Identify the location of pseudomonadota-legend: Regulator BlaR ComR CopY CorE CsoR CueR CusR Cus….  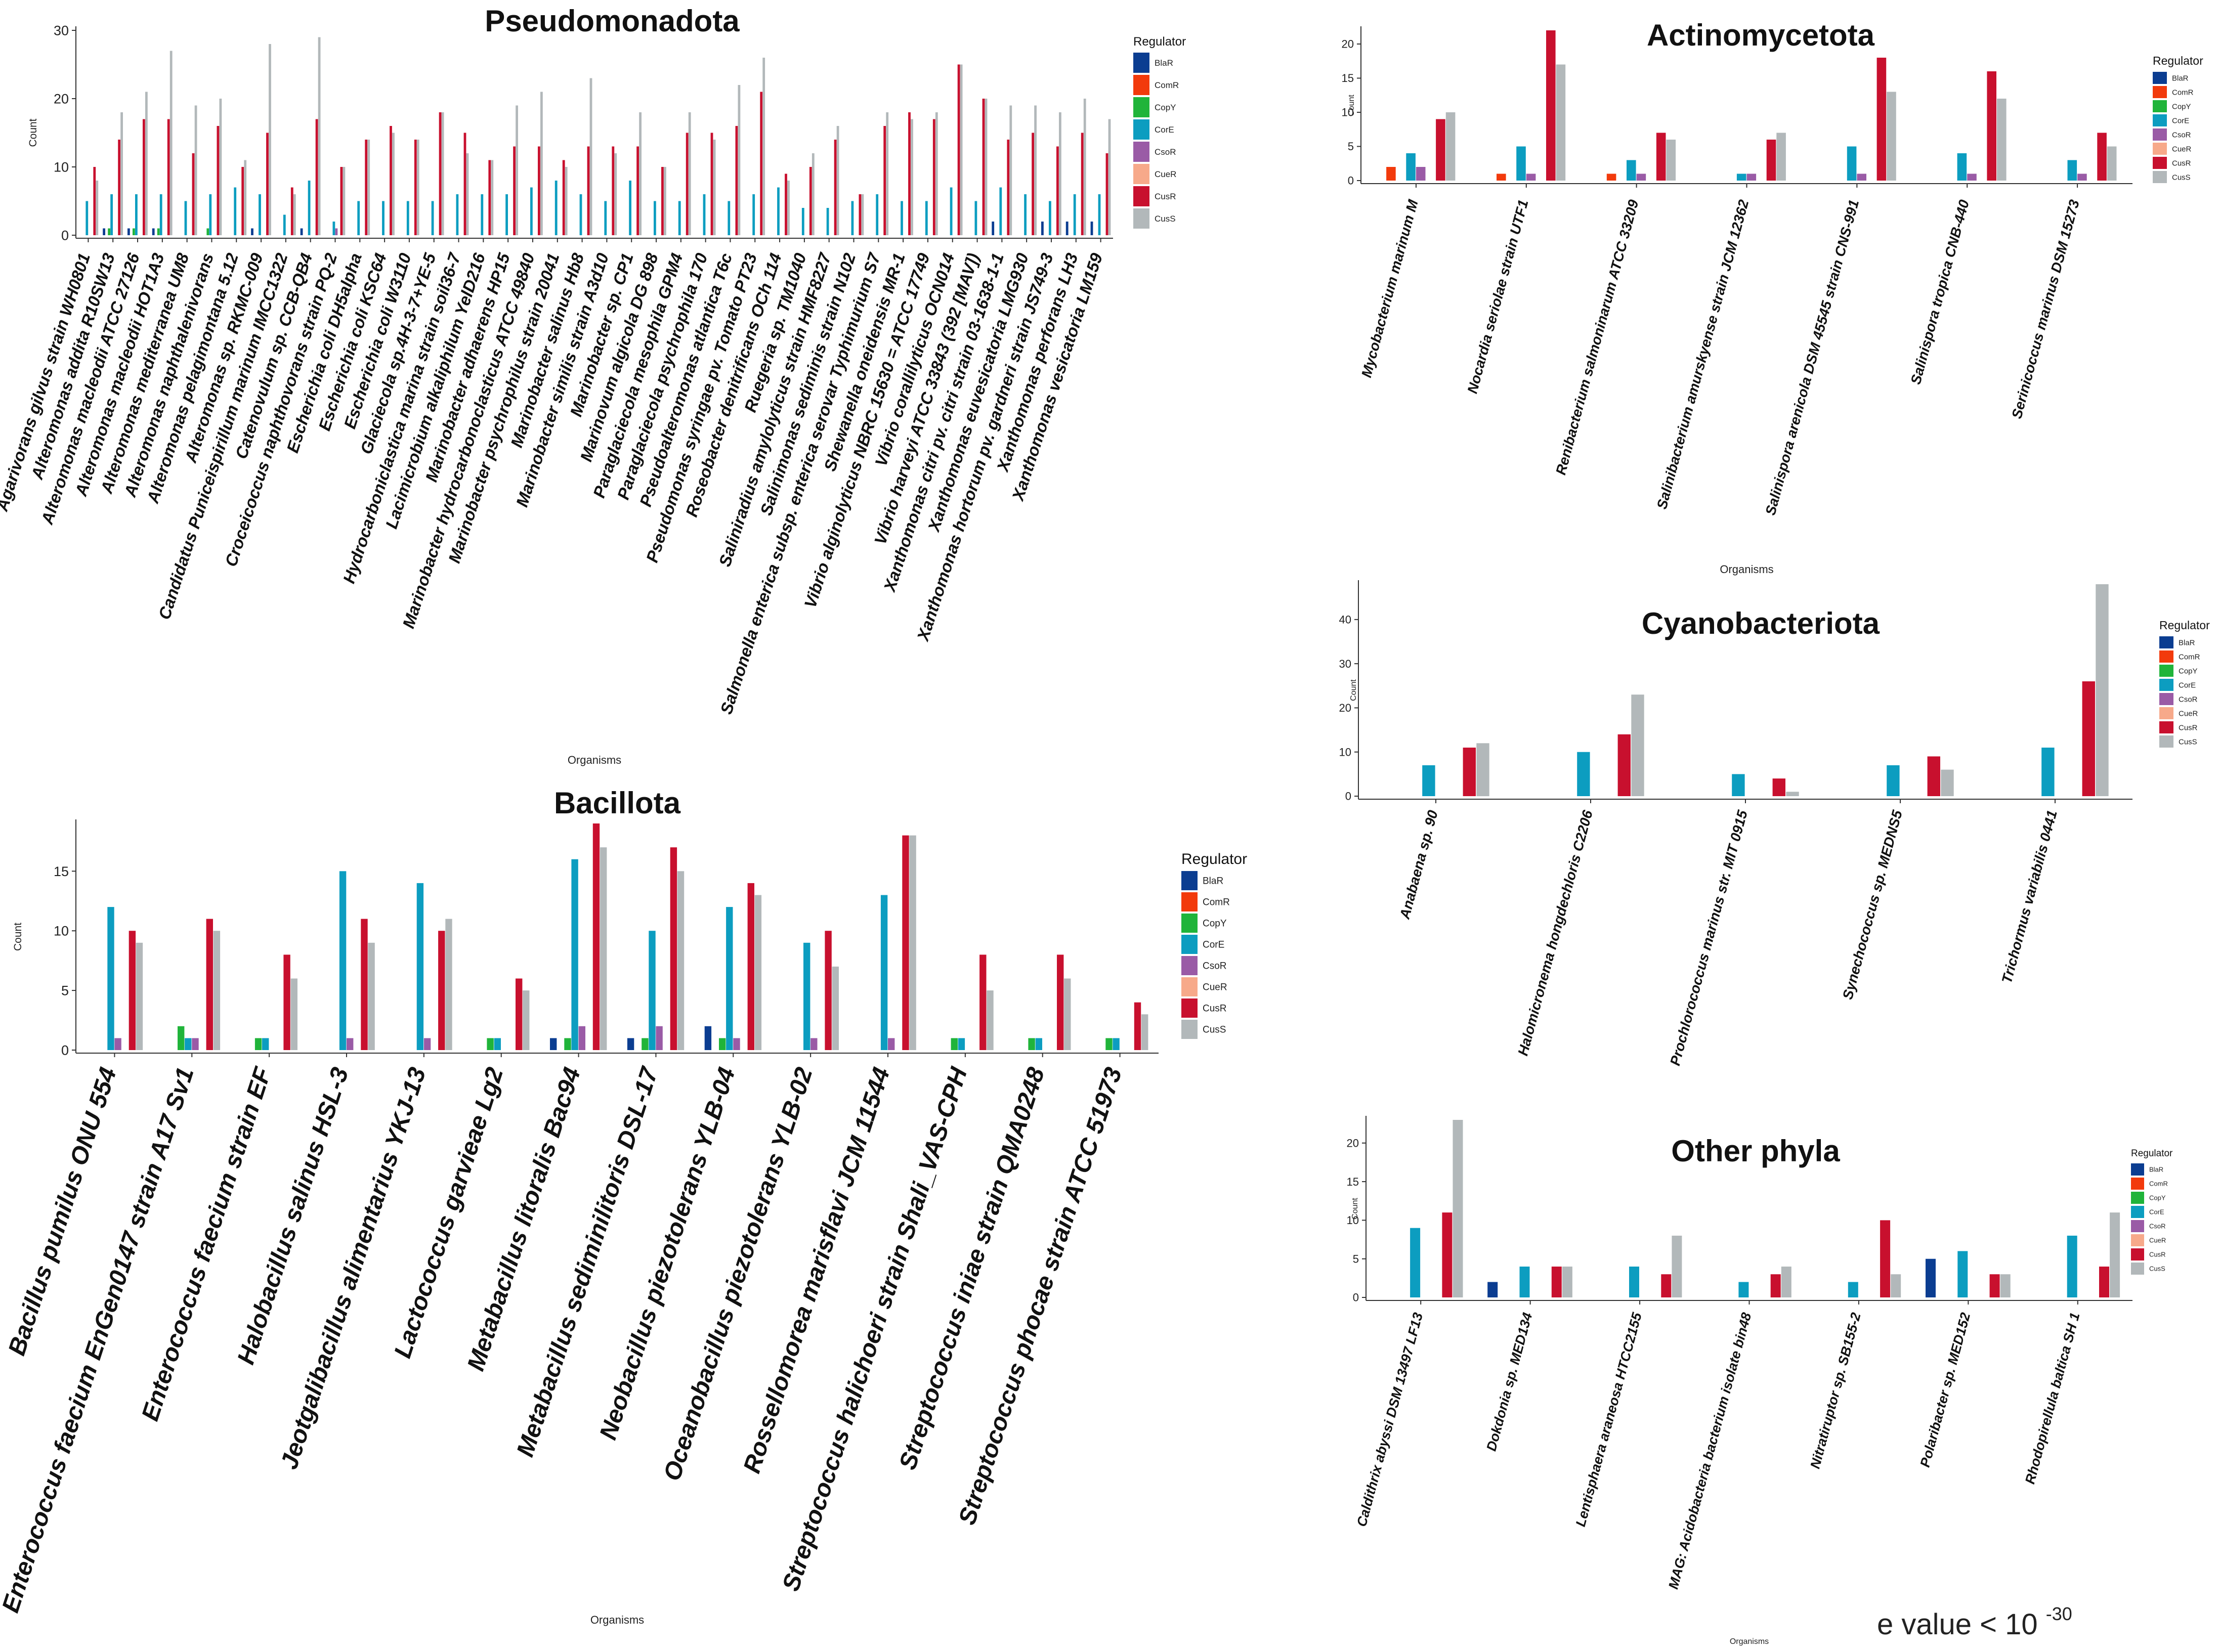
(1159, 132).